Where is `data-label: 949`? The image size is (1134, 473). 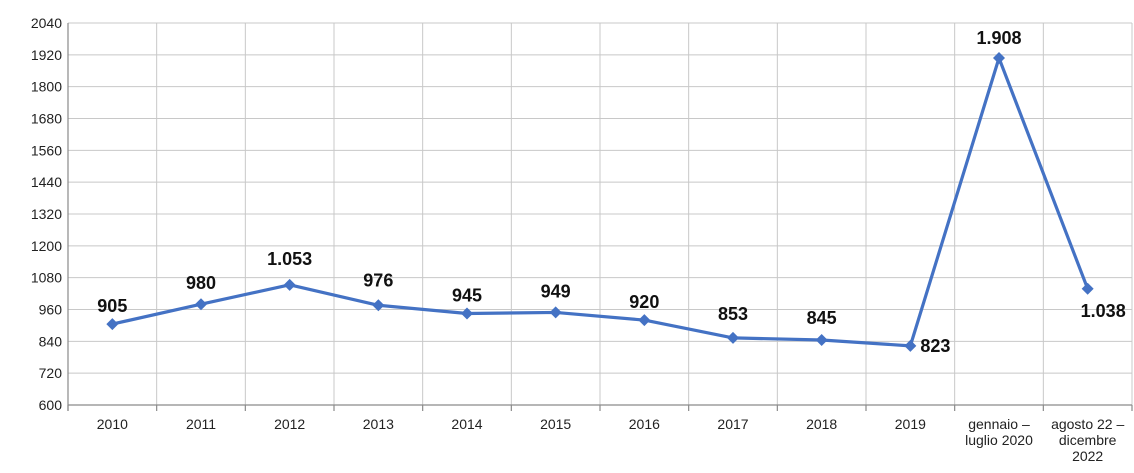
data-label: 949 is located at coordinates (556, 291).